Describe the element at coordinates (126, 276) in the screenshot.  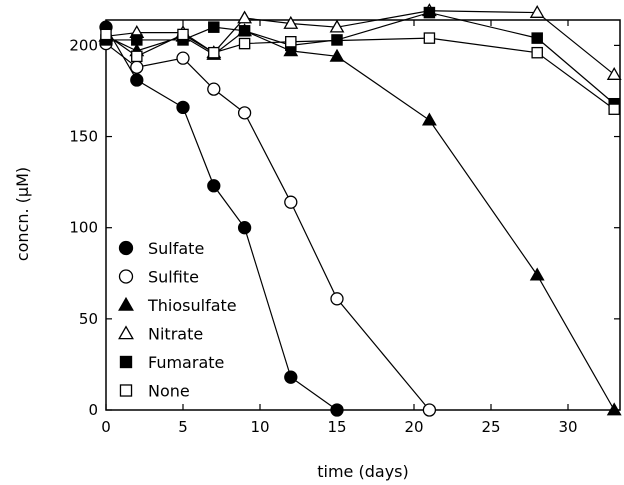
I see `legend-marker-sulfite` at that location.